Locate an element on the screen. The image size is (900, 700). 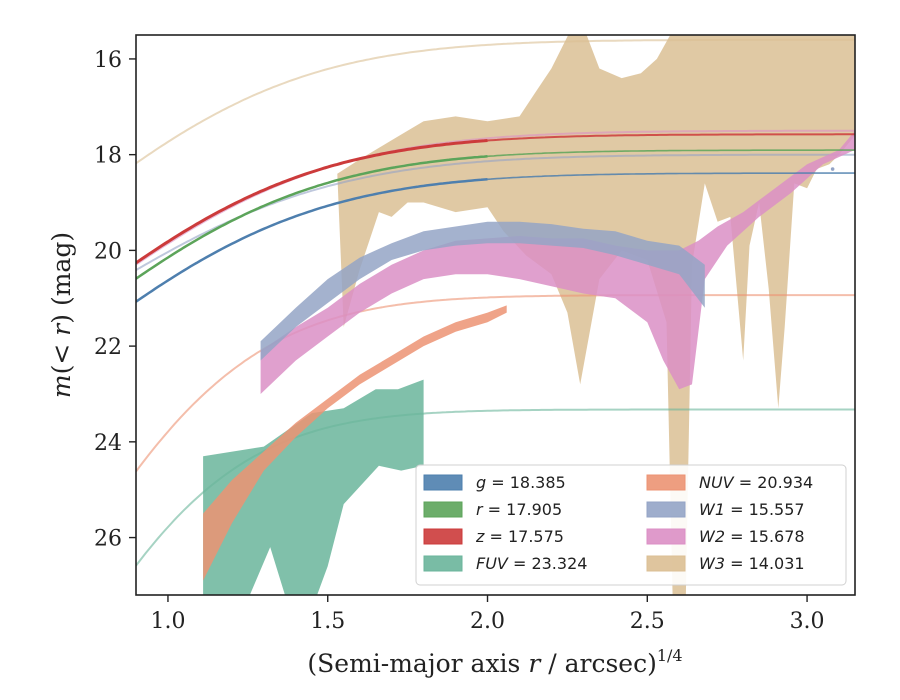
y-tick-label: 18 is located at coordinates (108, 156).